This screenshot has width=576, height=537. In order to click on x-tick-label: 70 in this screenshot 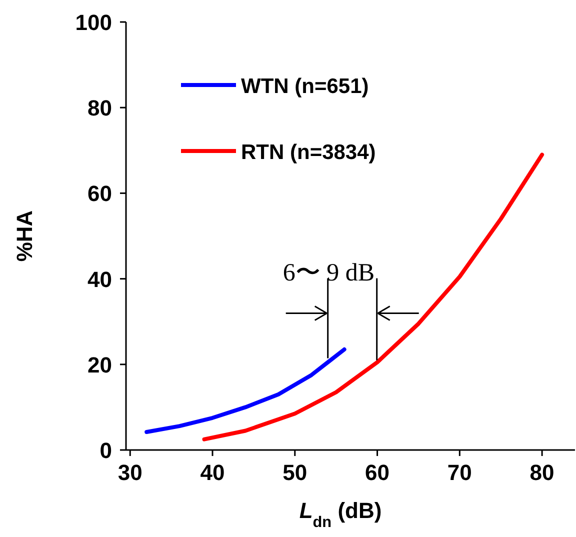, I will do `click(459, 472)`.